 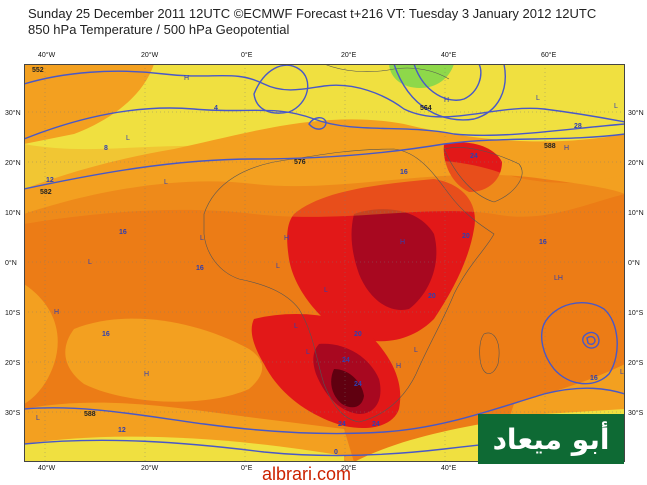 I want to click on lon-label-top: 20°E, so click(x=349, y=55).